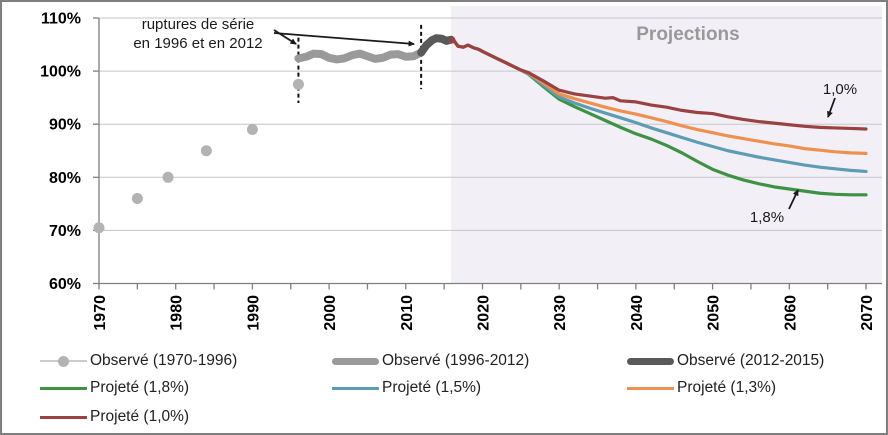 This screenshot has height=435, width=888. What do you see at coordinates (831, 107) in the screenshot?
I see `arrow-to-1-0-line` at bounding box center [831, 107].